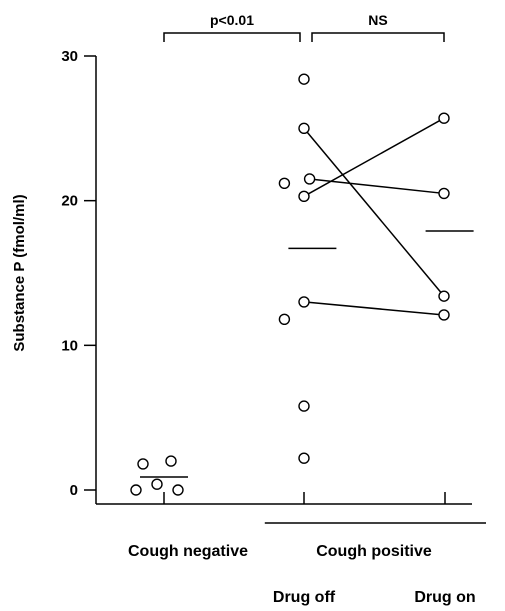  Describe the element at coordinates (69, 201) in the screenshot. I see `y-tick-label-20: 20` at that location.